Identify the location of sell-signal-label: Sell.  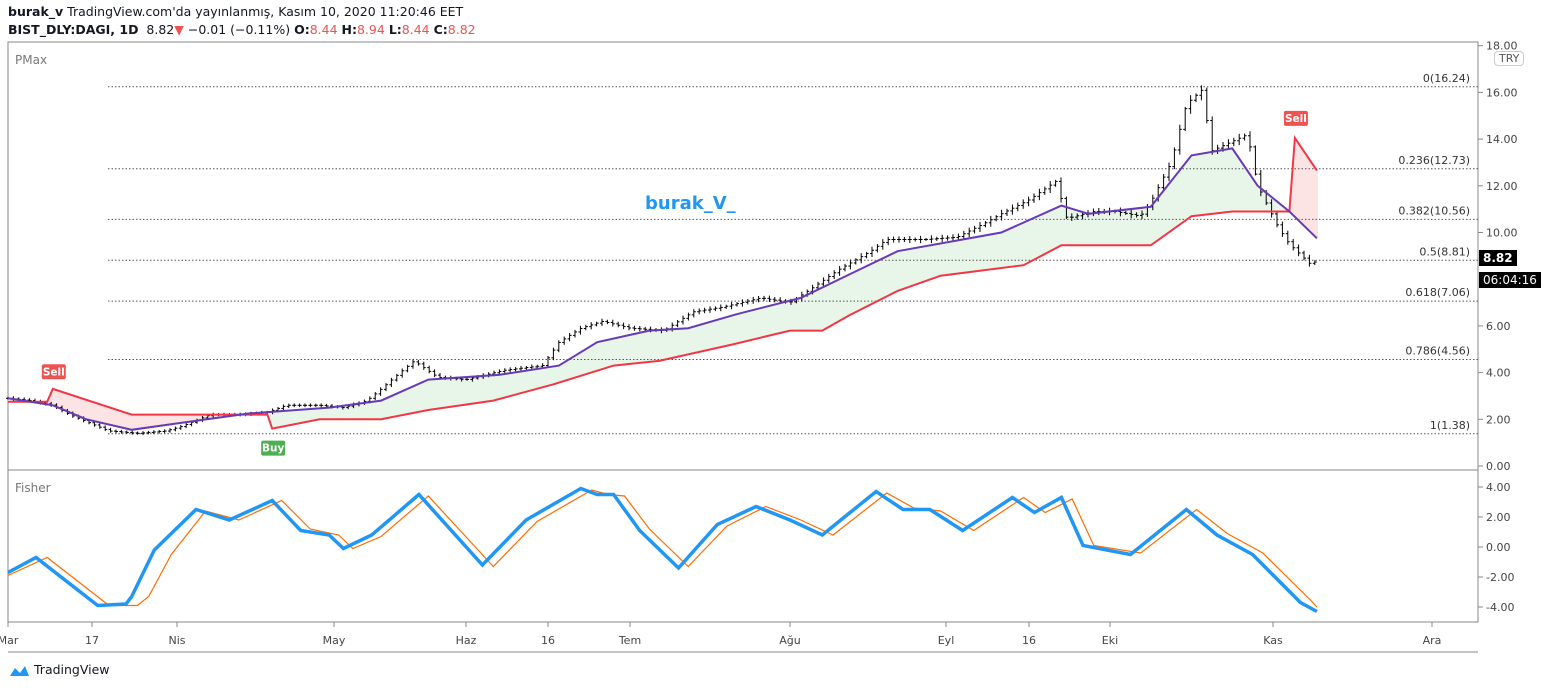
(54, 372).